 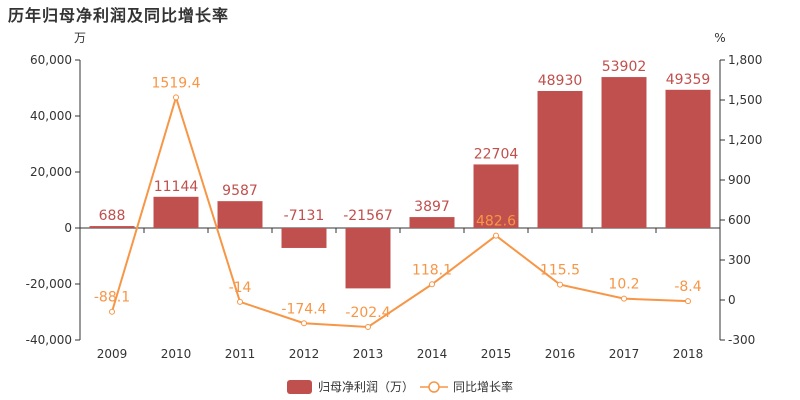 I want to click on legend-bar-label: 归母净利润（万）, so click(x=366, y=387).